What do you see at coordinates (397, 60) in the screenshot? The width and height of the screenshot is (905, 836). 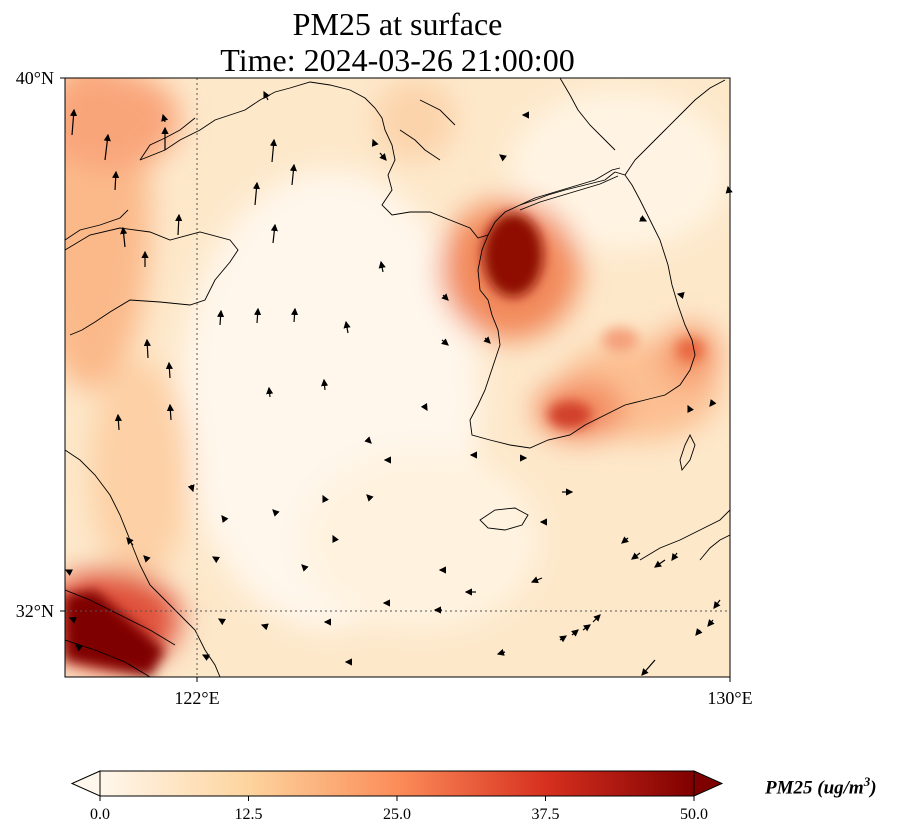 I see `map-title-line2: Time: 2024-03-26 21:00:00` at bounding box center [397, 60].